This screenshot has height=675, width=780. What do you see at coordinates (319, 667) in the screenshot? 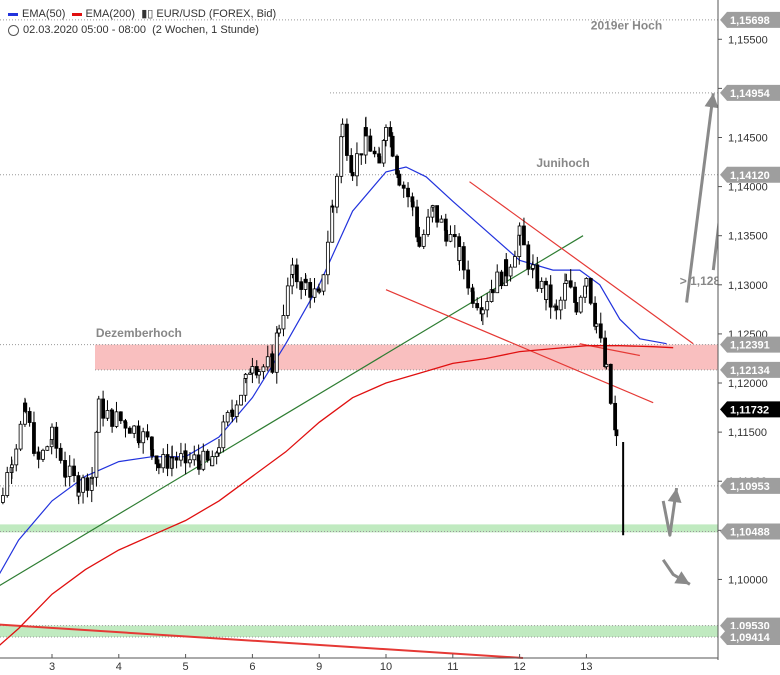
I see `x-tick-label: 9` at bounding box center [319, 667].